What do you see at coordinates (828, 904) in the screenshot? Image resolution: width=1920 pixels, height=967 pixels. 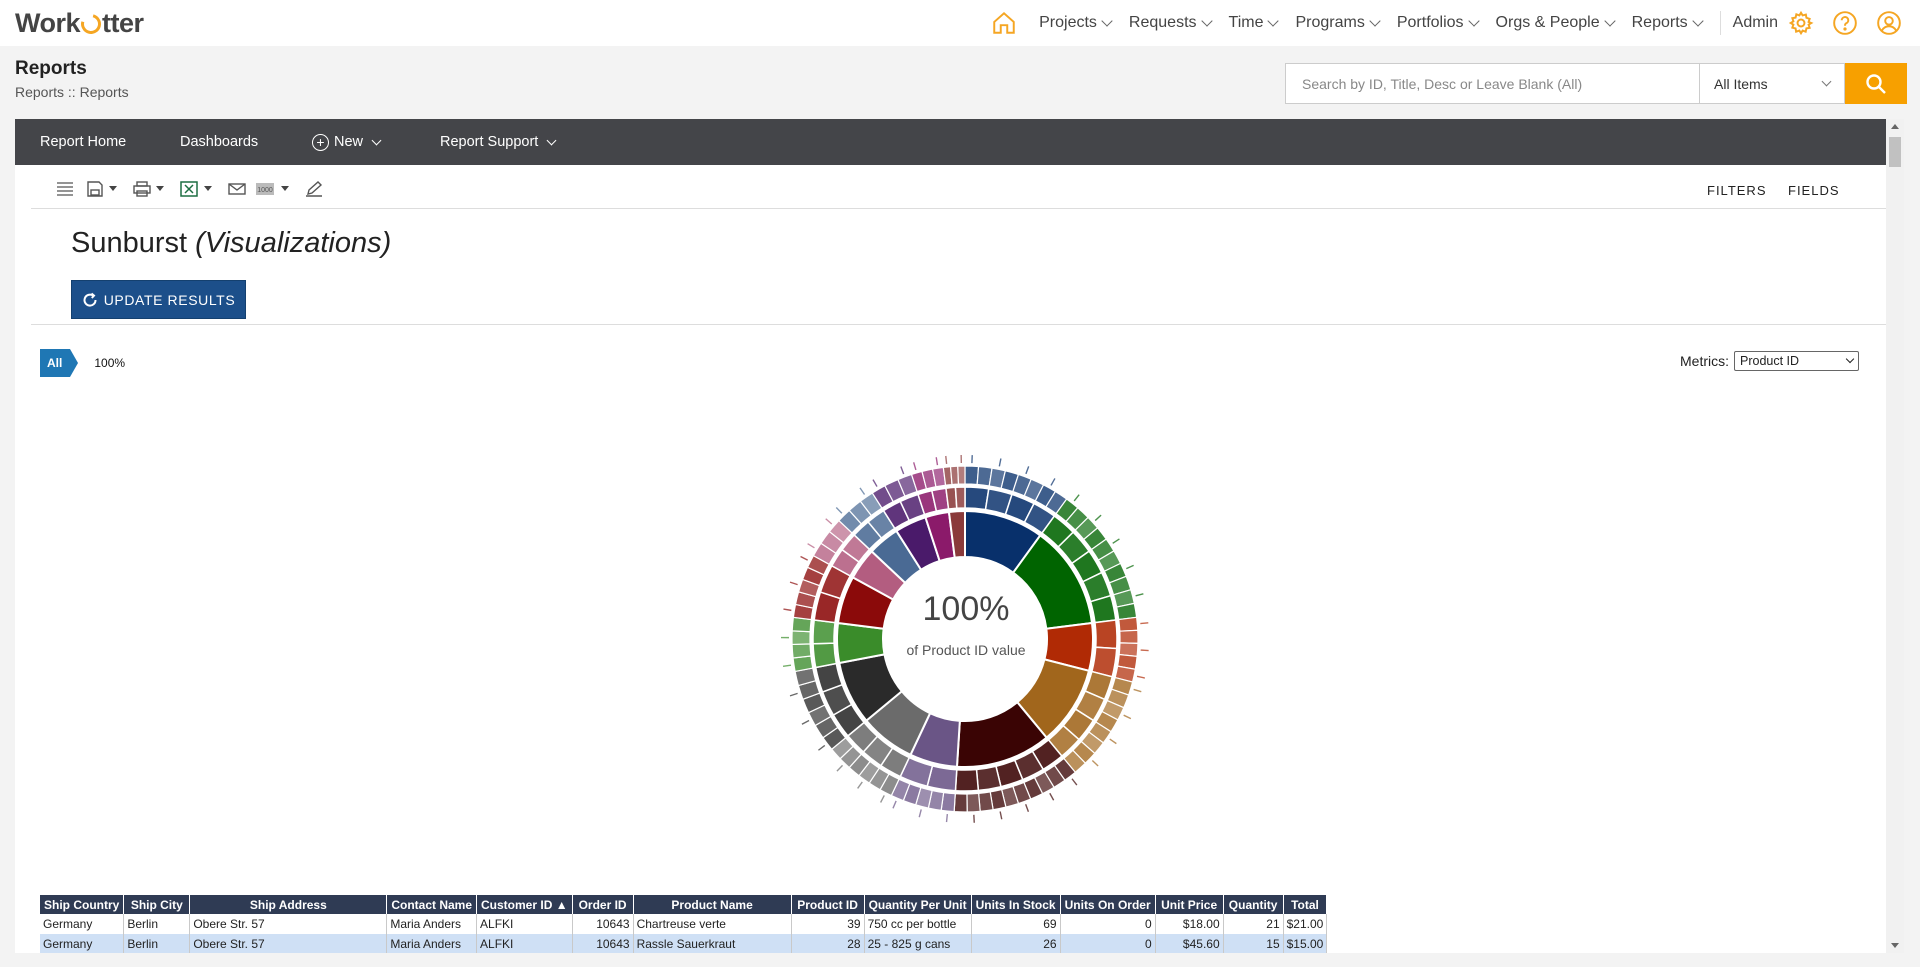 I see `column-header: Product ID` at bounding box center [828, 904].